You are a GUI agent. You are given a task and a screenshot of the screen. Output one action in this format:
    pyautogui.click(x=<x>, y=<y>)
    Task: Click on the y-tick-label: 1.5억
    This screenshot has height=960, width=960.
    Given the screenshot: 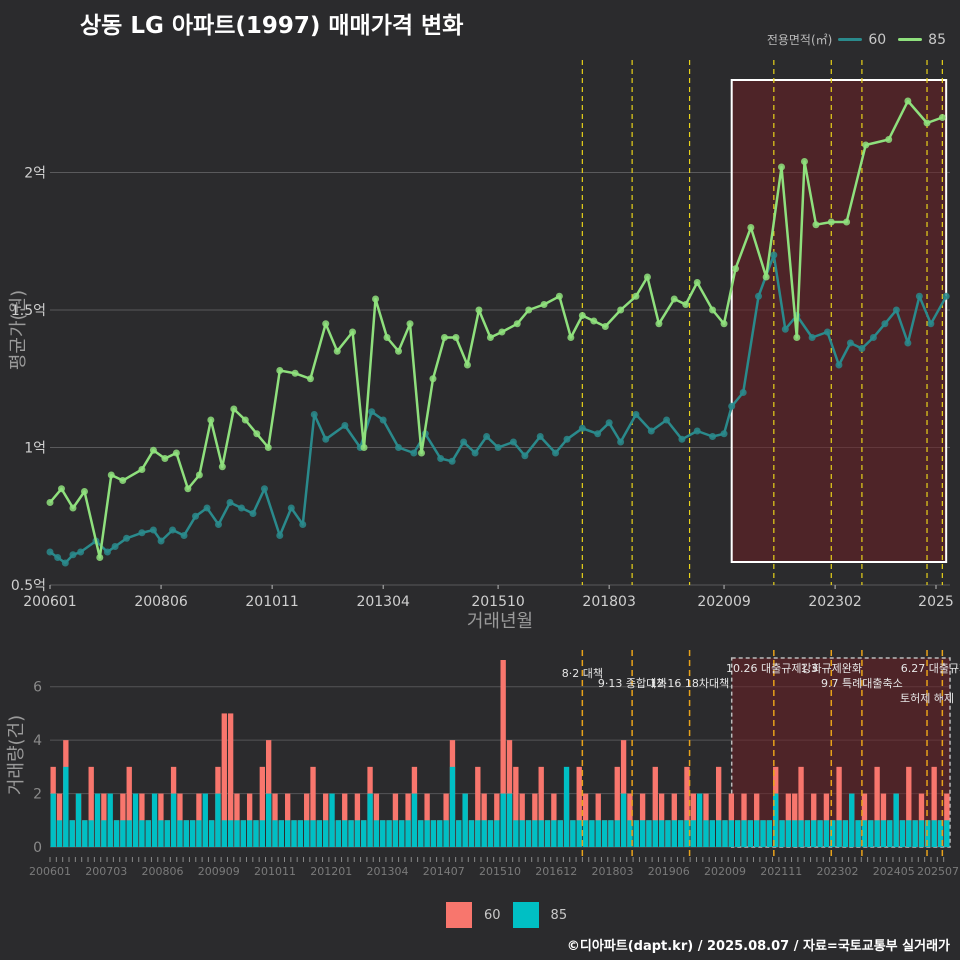 What is the action you would take?
    pyautogui.click(x=28, y=311)
    